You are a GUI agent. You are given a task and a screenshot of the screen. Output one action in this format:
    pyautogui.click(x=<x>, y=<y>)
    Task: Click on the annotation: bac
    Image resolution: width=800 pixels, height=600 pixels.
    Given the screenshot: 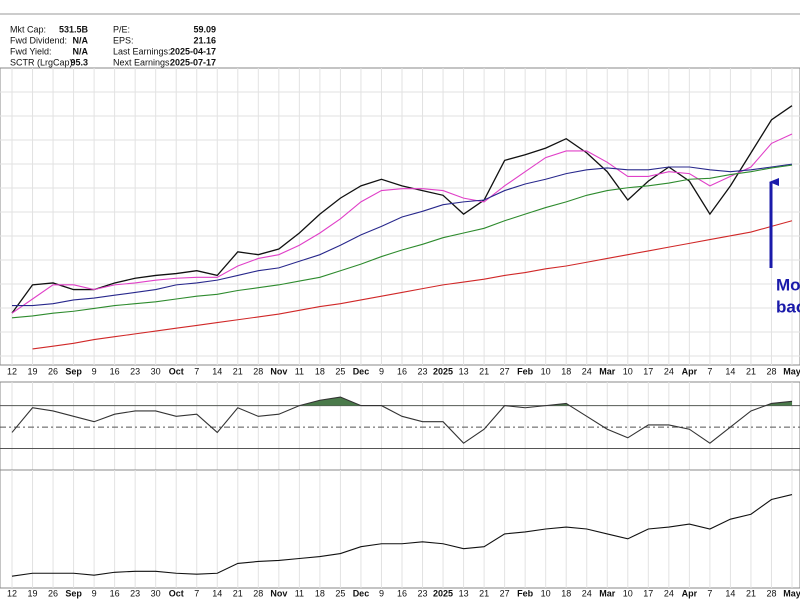 What is the action you would take?
    pyautogui.click(x=788, y=306)
    